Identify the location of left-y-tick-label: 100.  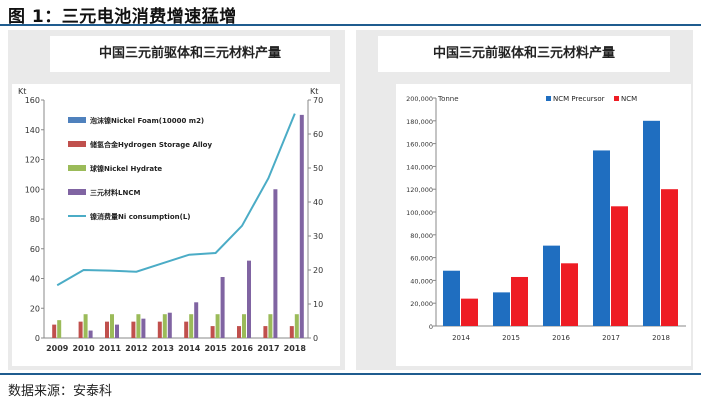
(32, 189).